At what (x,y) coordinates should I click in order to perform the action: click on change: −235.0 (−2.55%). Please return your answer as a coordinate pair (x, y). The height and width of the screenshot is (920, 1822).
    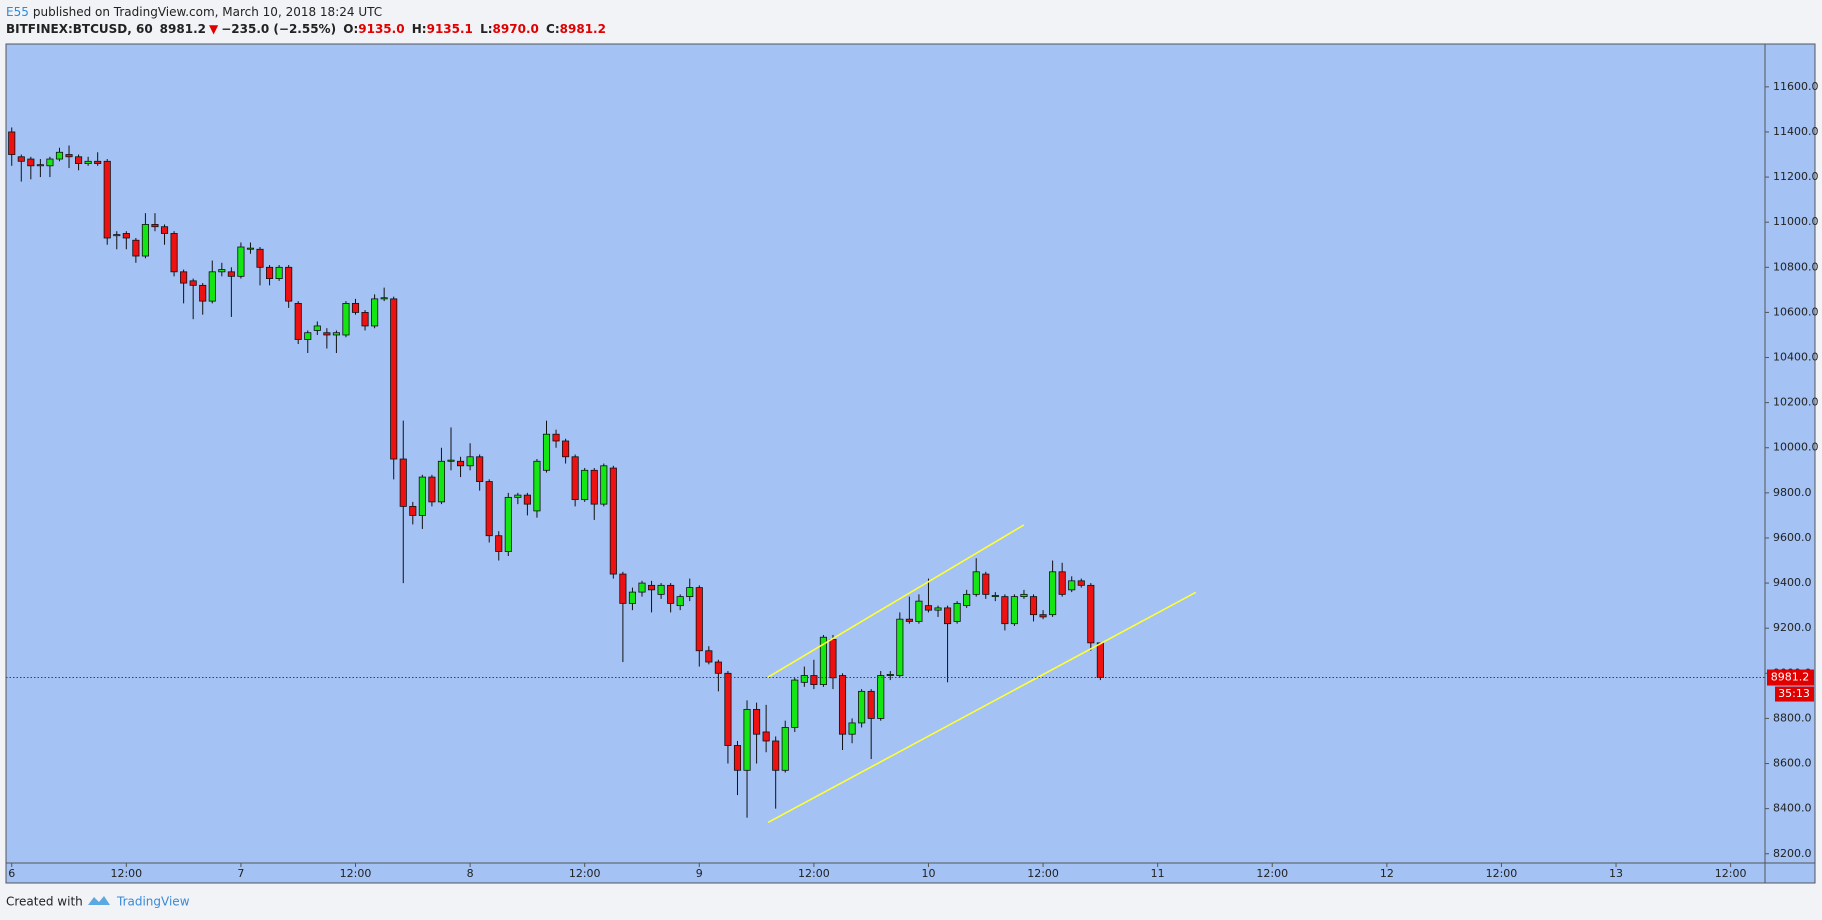
    Looking at the image, I should click on (278, 29).